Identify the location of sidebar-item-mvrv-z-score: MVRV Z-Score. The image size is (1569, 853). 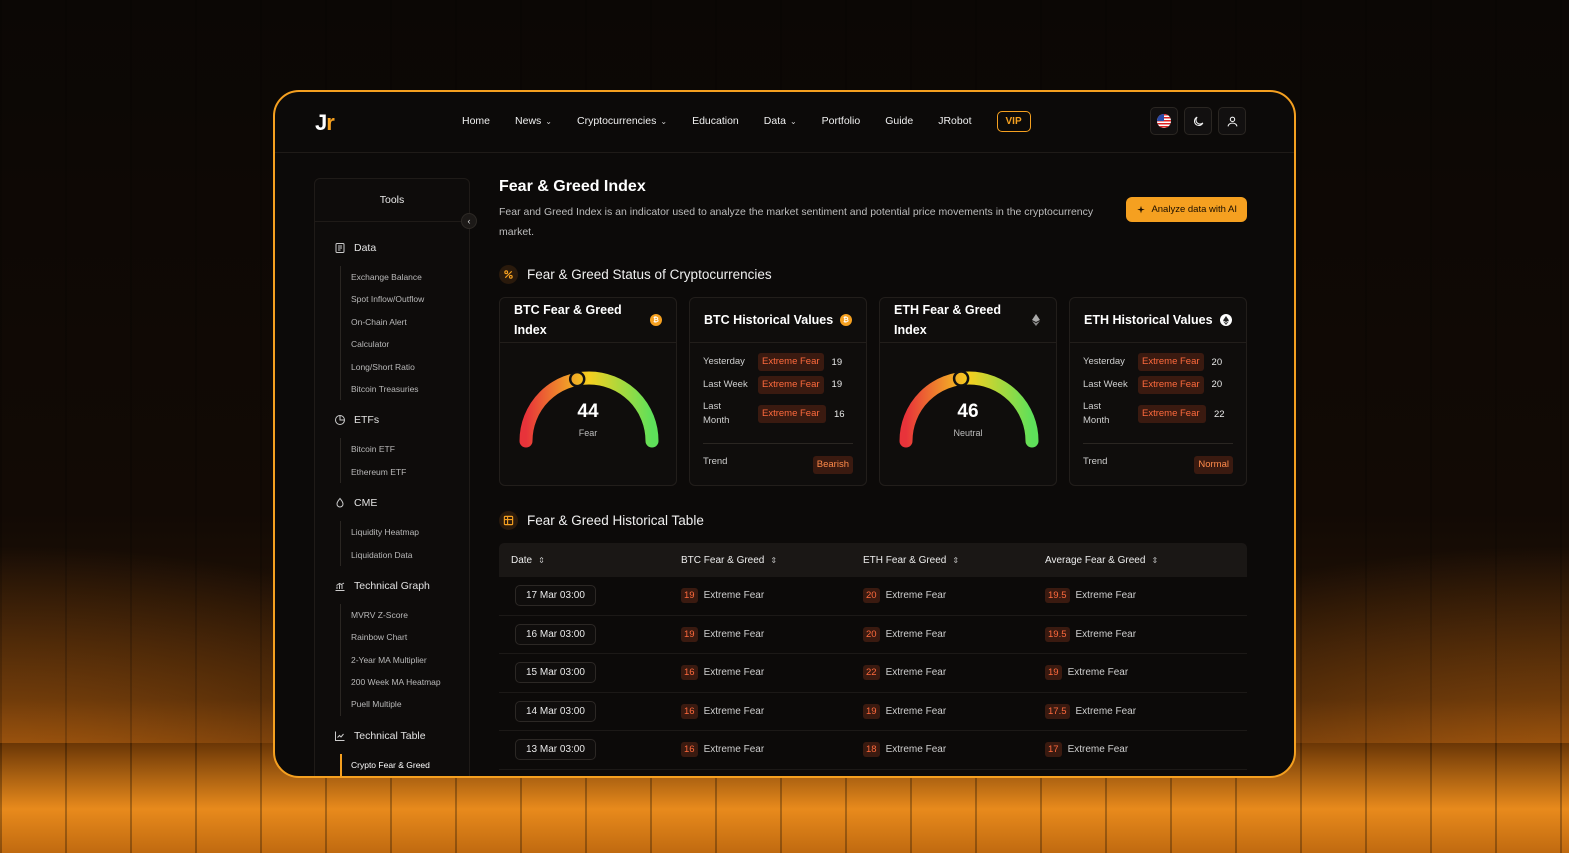
(379, 614).